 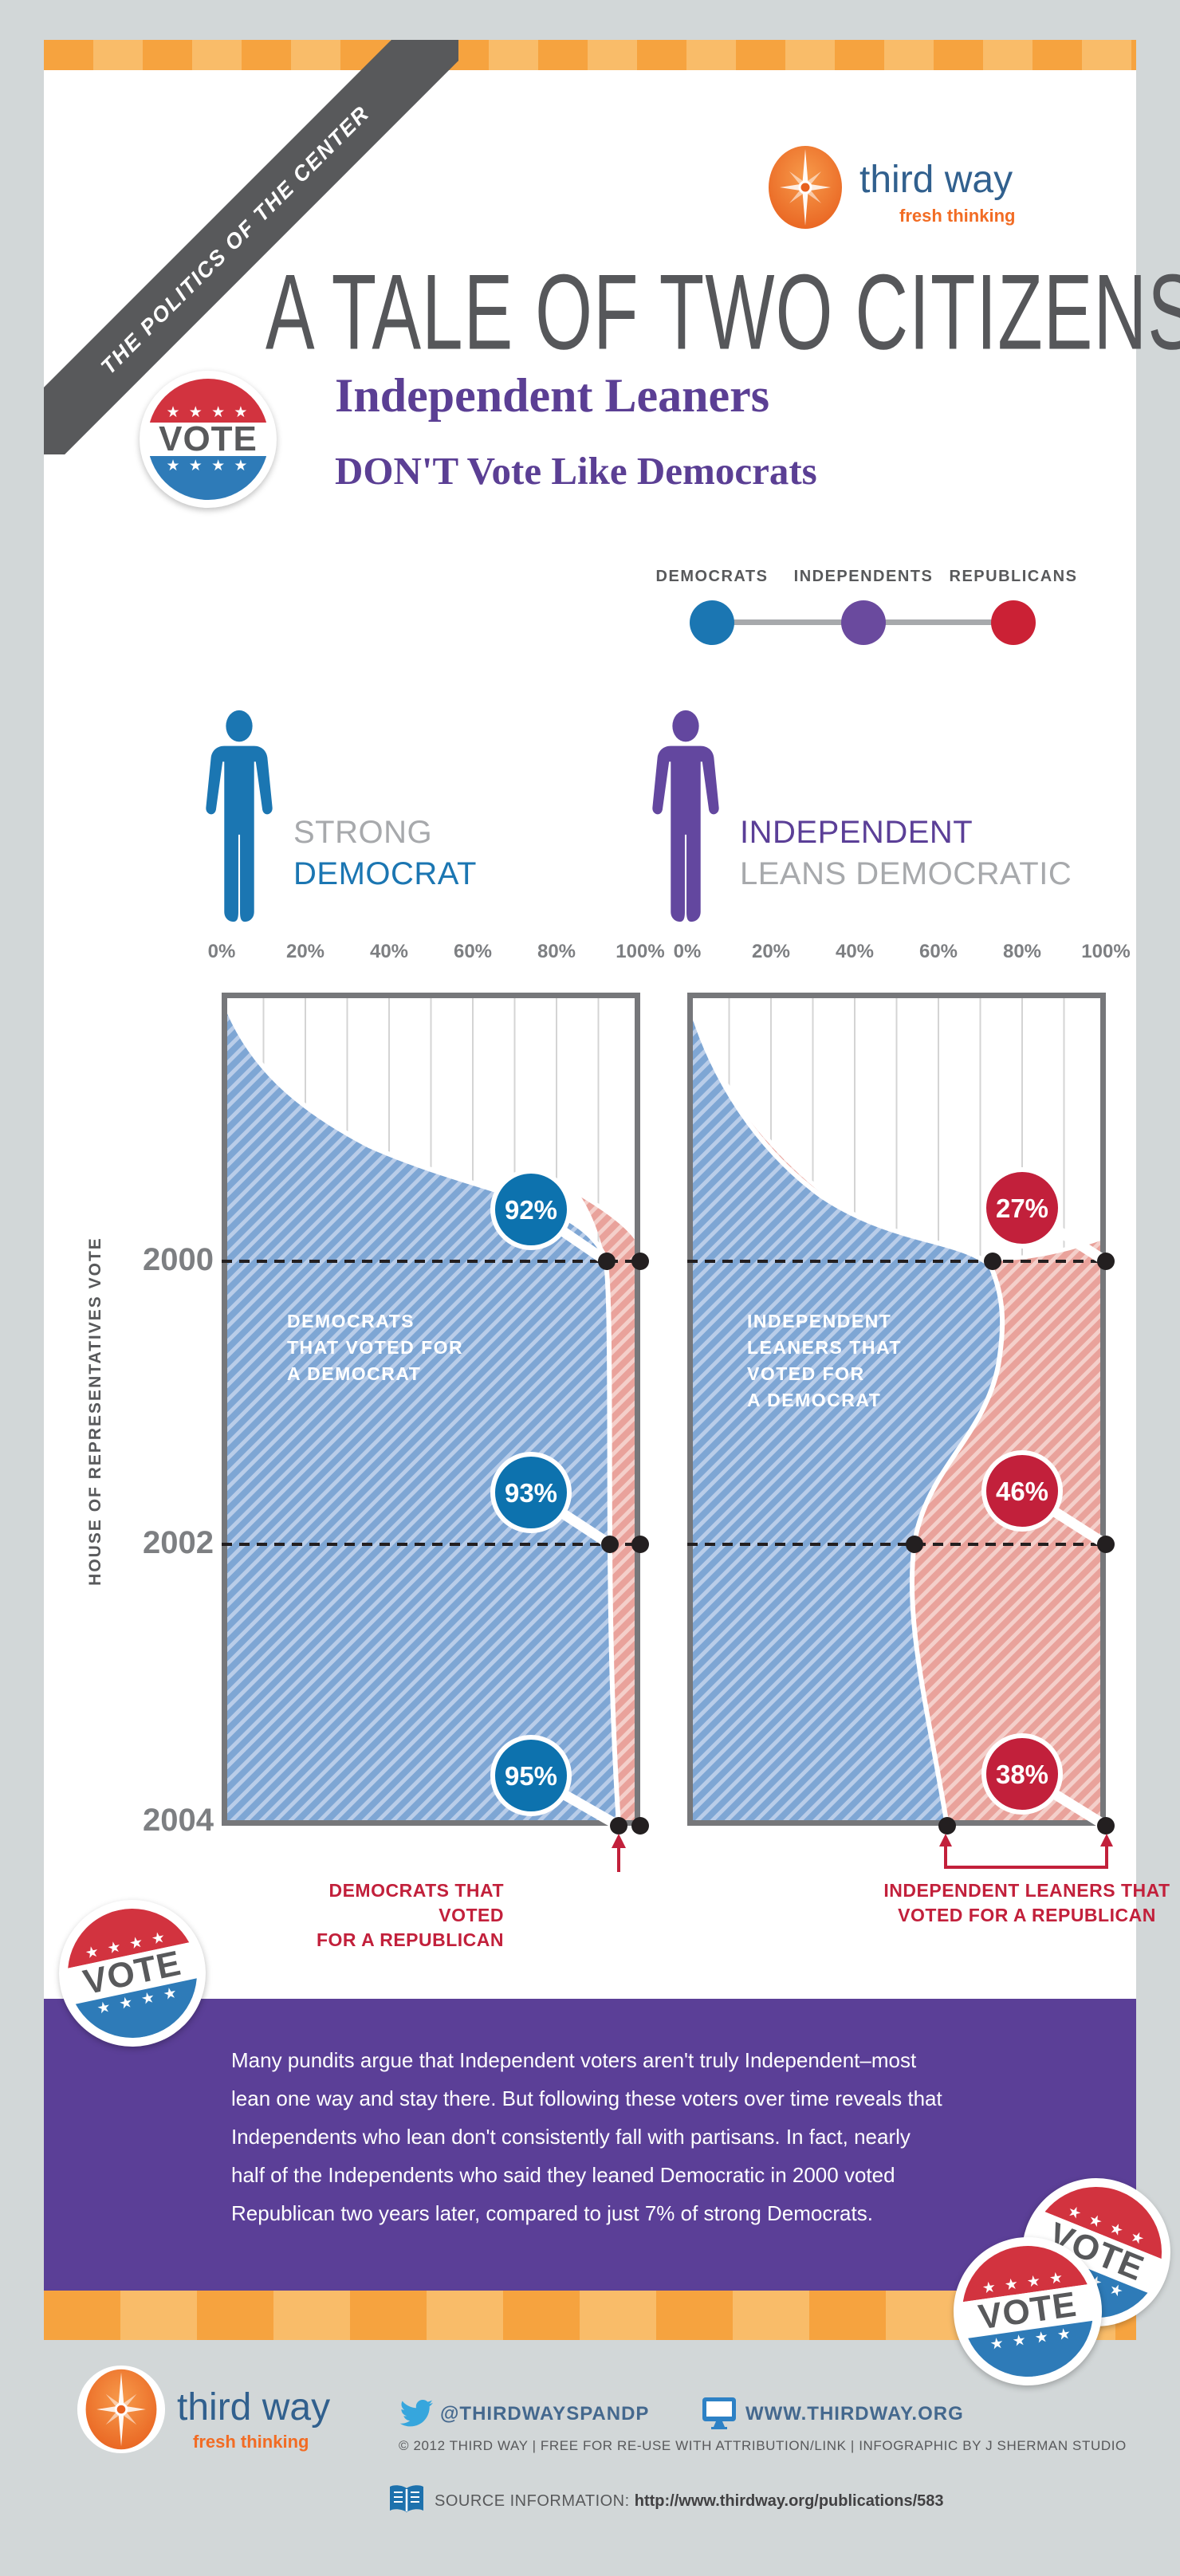 I want to click on y-axis-label: HOUSE OF REPRESENTATIVES VOTE, so click(x=95, y=1411).